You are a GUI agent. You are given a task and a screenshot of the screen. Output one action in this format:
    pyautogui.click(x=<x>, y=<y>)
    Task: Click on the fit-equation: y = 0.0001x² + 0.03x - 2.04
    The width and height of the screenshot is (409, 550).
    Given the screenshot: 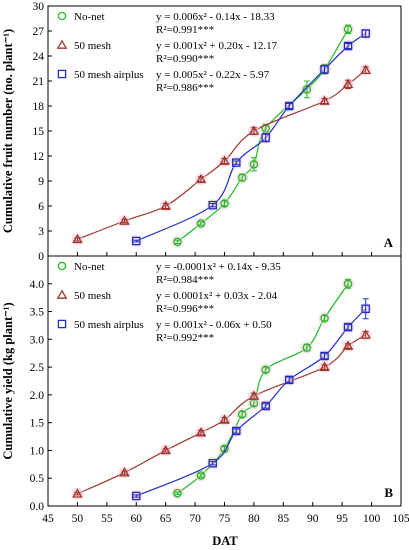 What is the action you would take?
    pyautogui.click(x=217, y=296)
    